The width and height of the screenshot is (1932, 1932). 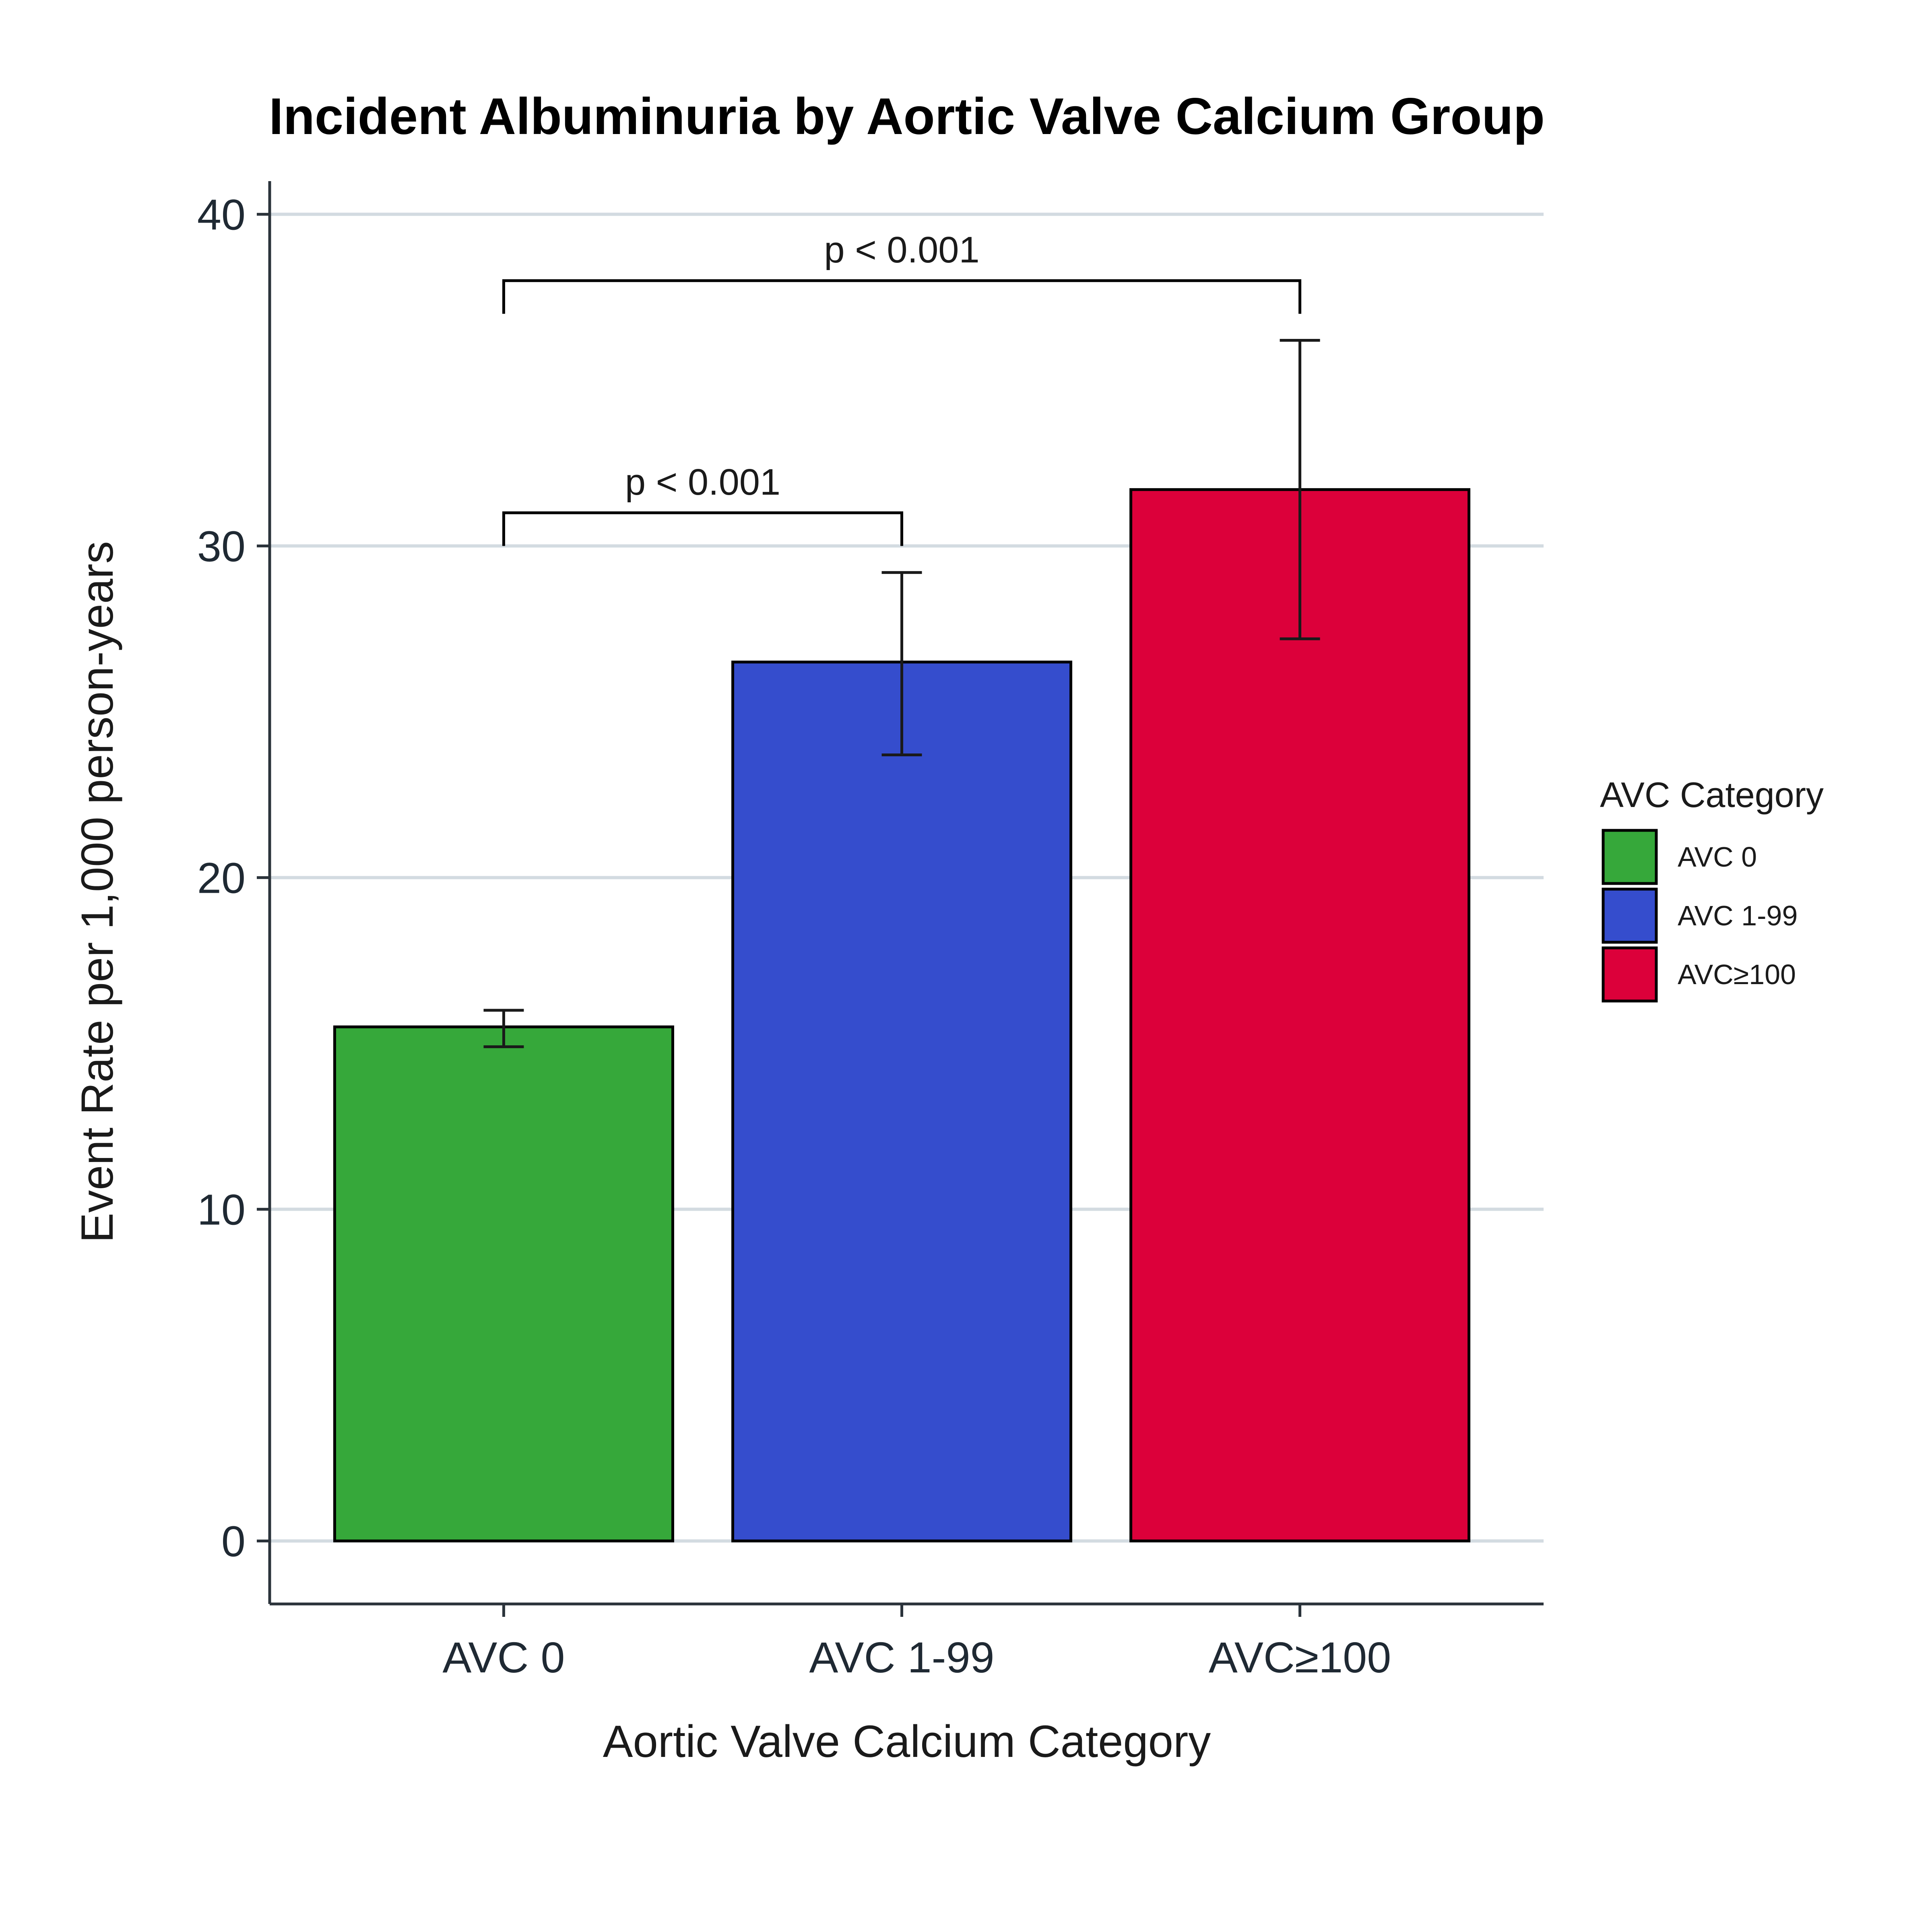 What do you see at coordinates (902, 387) in the screenshot?
I see `significance-brackets: p < 0.001 p < 0.001` at bounding box center [902, 387].